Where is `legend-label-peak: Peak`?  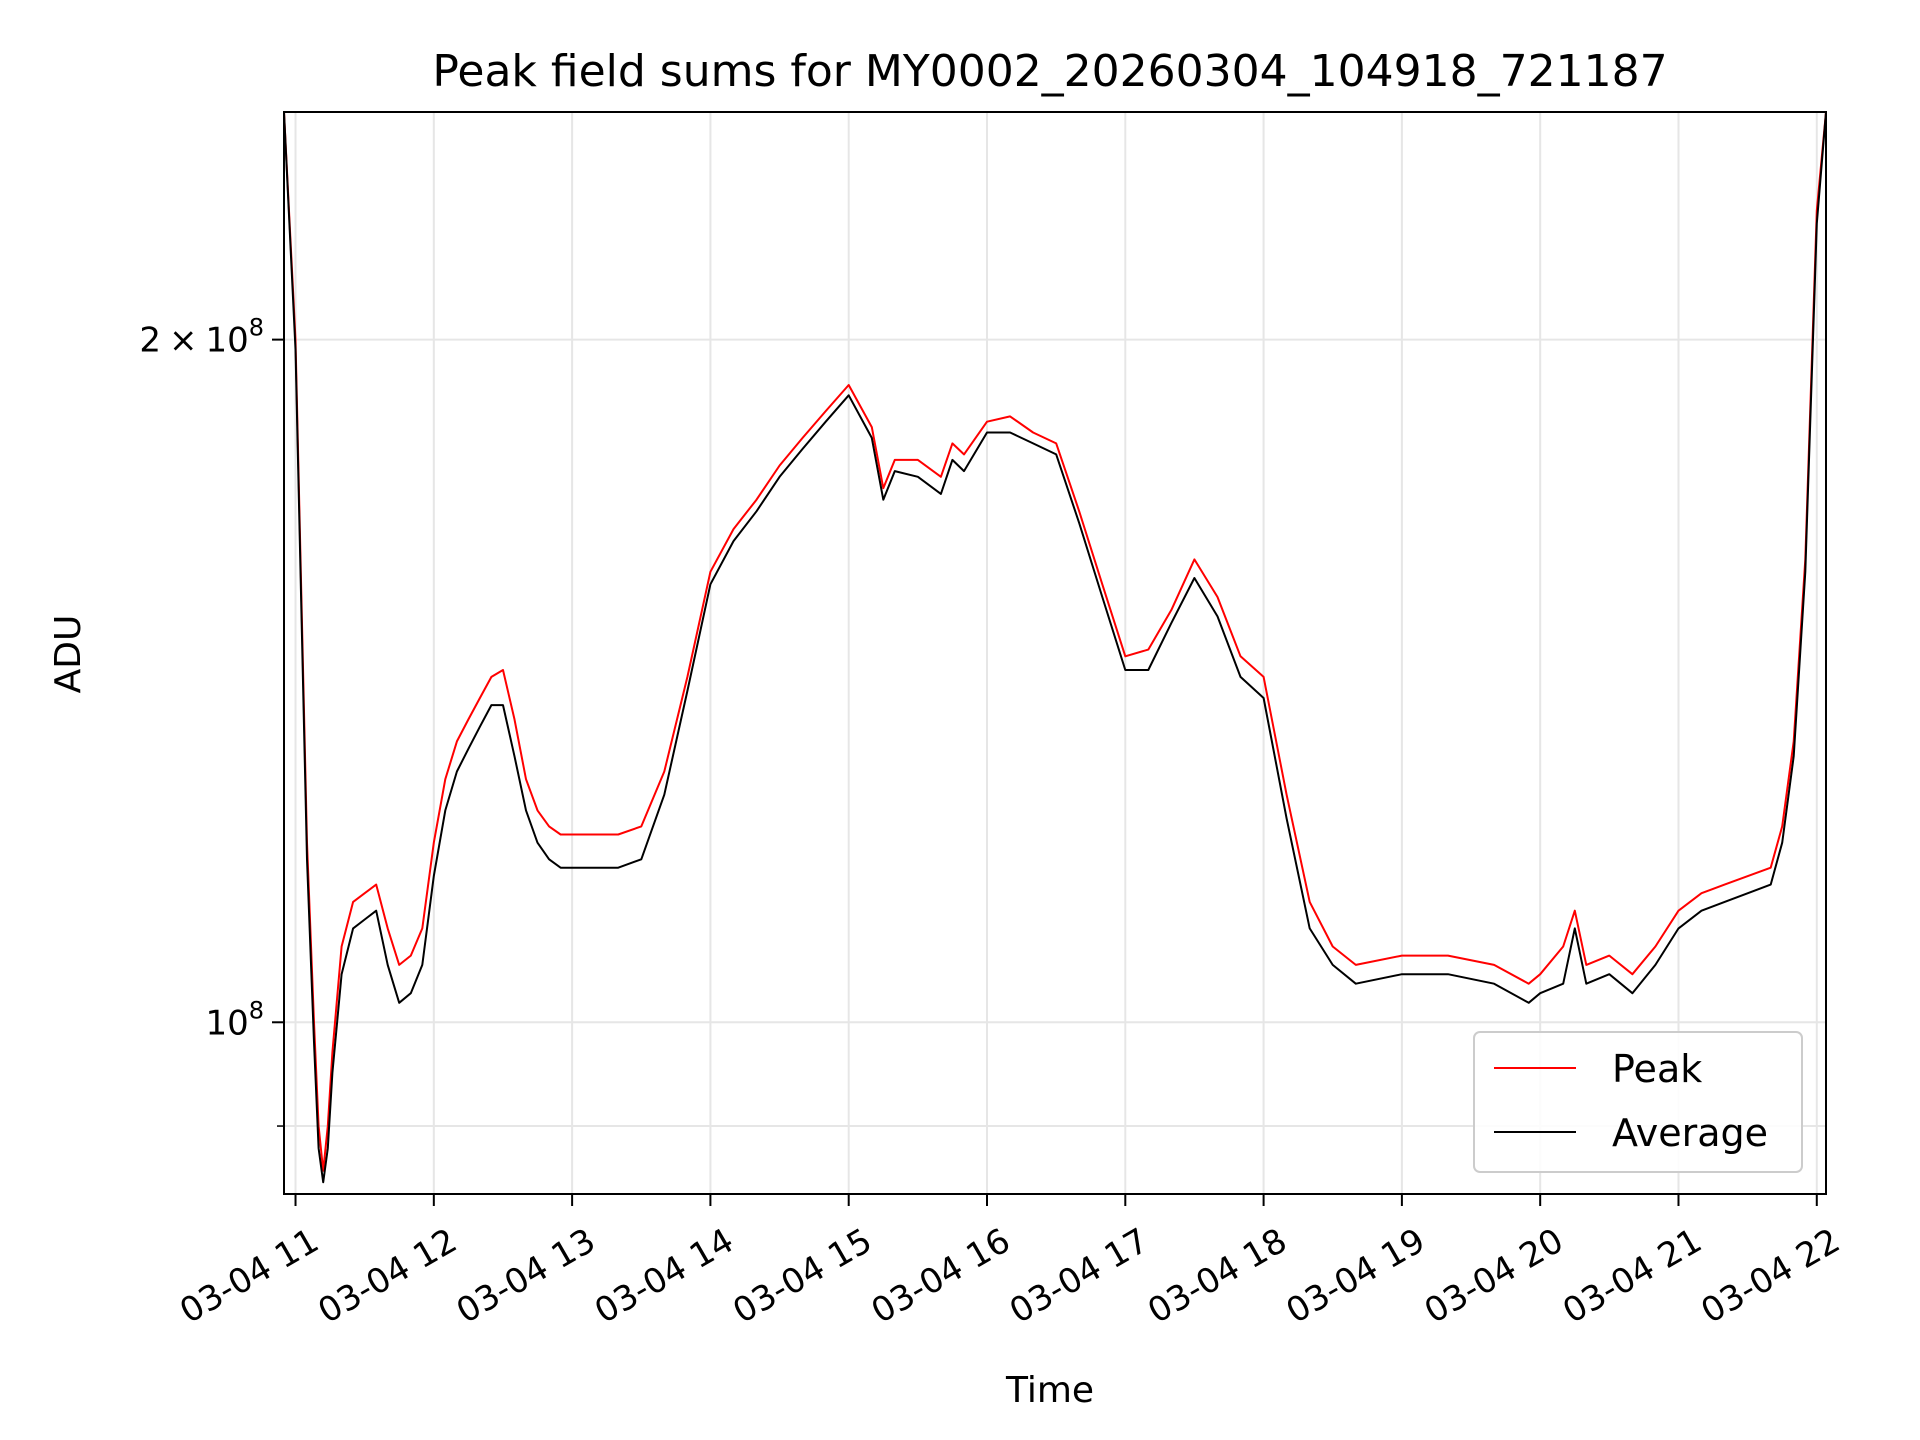 legend-label-peak: Peak is located at coordinates (1657, 1069).